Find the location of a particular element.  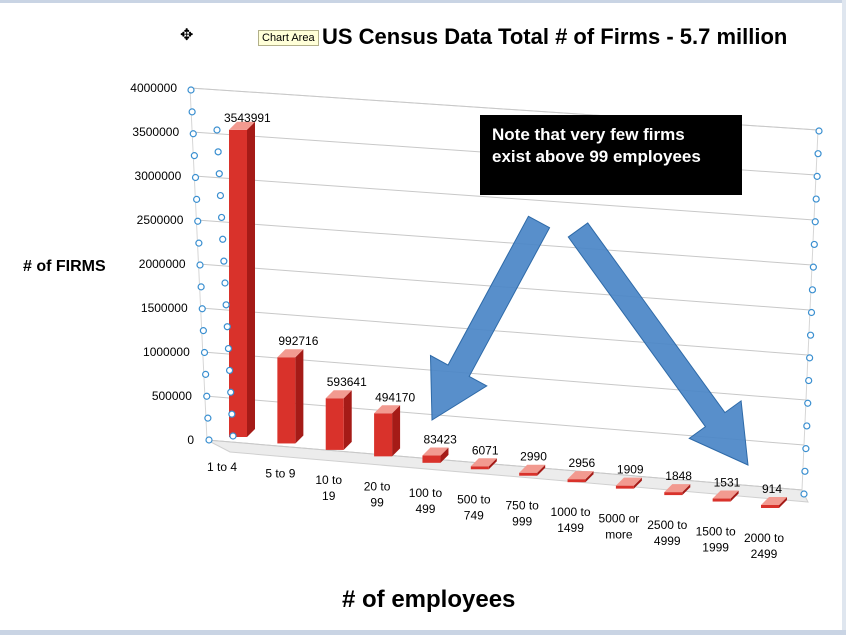

x-tick-label: 1000 to 1499 is located at coordinates (571, 520).